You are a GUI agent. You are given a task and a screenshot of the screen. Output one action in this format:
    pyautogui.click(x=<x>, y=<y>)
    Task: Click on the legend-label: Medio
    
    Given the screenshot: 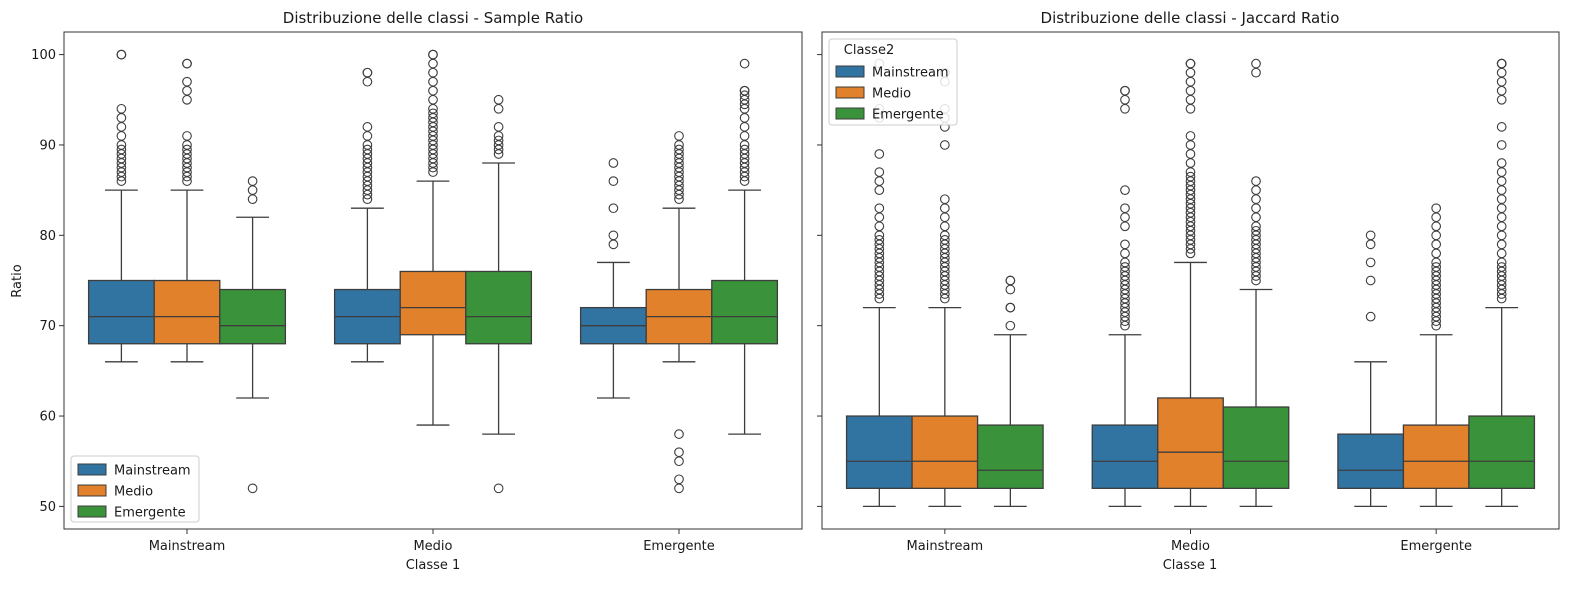 What is the action you would take?
    pyautogui.click(x=133, y=492)
    